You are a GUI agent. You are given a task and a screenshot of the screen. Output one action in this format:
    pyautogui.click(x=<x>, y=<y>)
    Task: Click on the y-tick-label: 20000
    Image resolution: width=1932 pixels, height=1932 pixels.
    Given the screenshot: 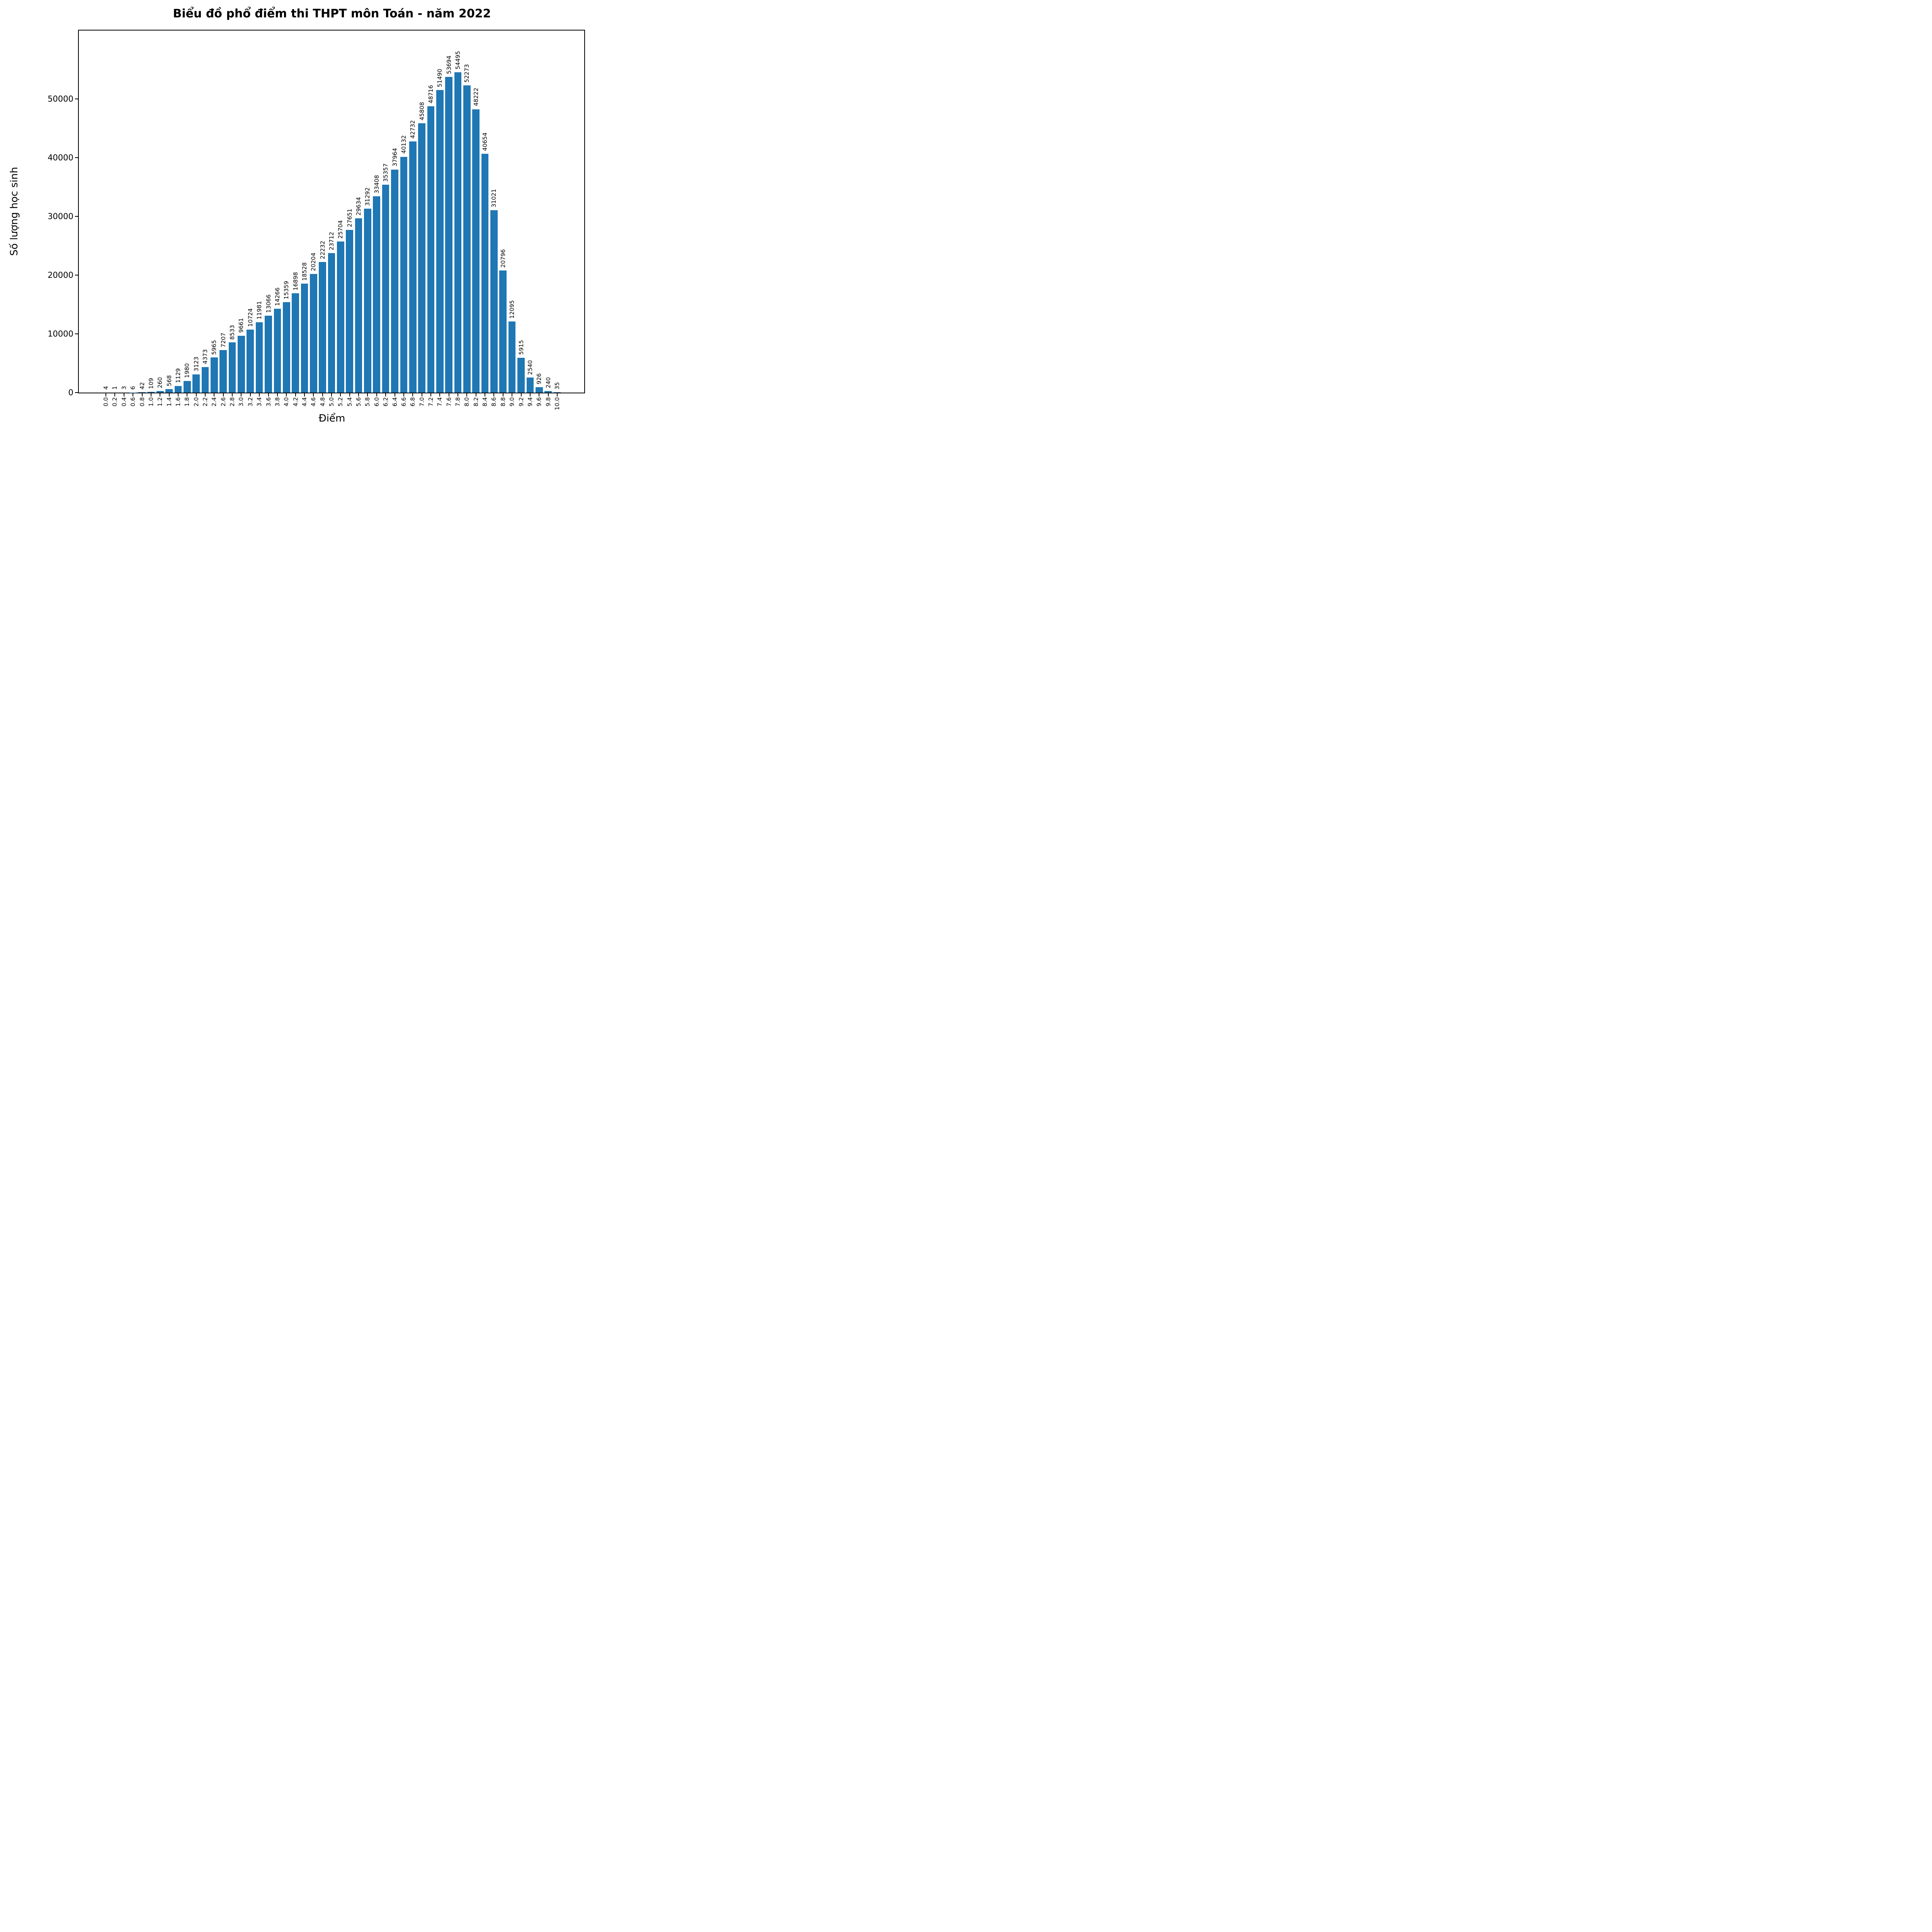 What is the action you would take?
    pyautogui.click(x=61, y=275)
    